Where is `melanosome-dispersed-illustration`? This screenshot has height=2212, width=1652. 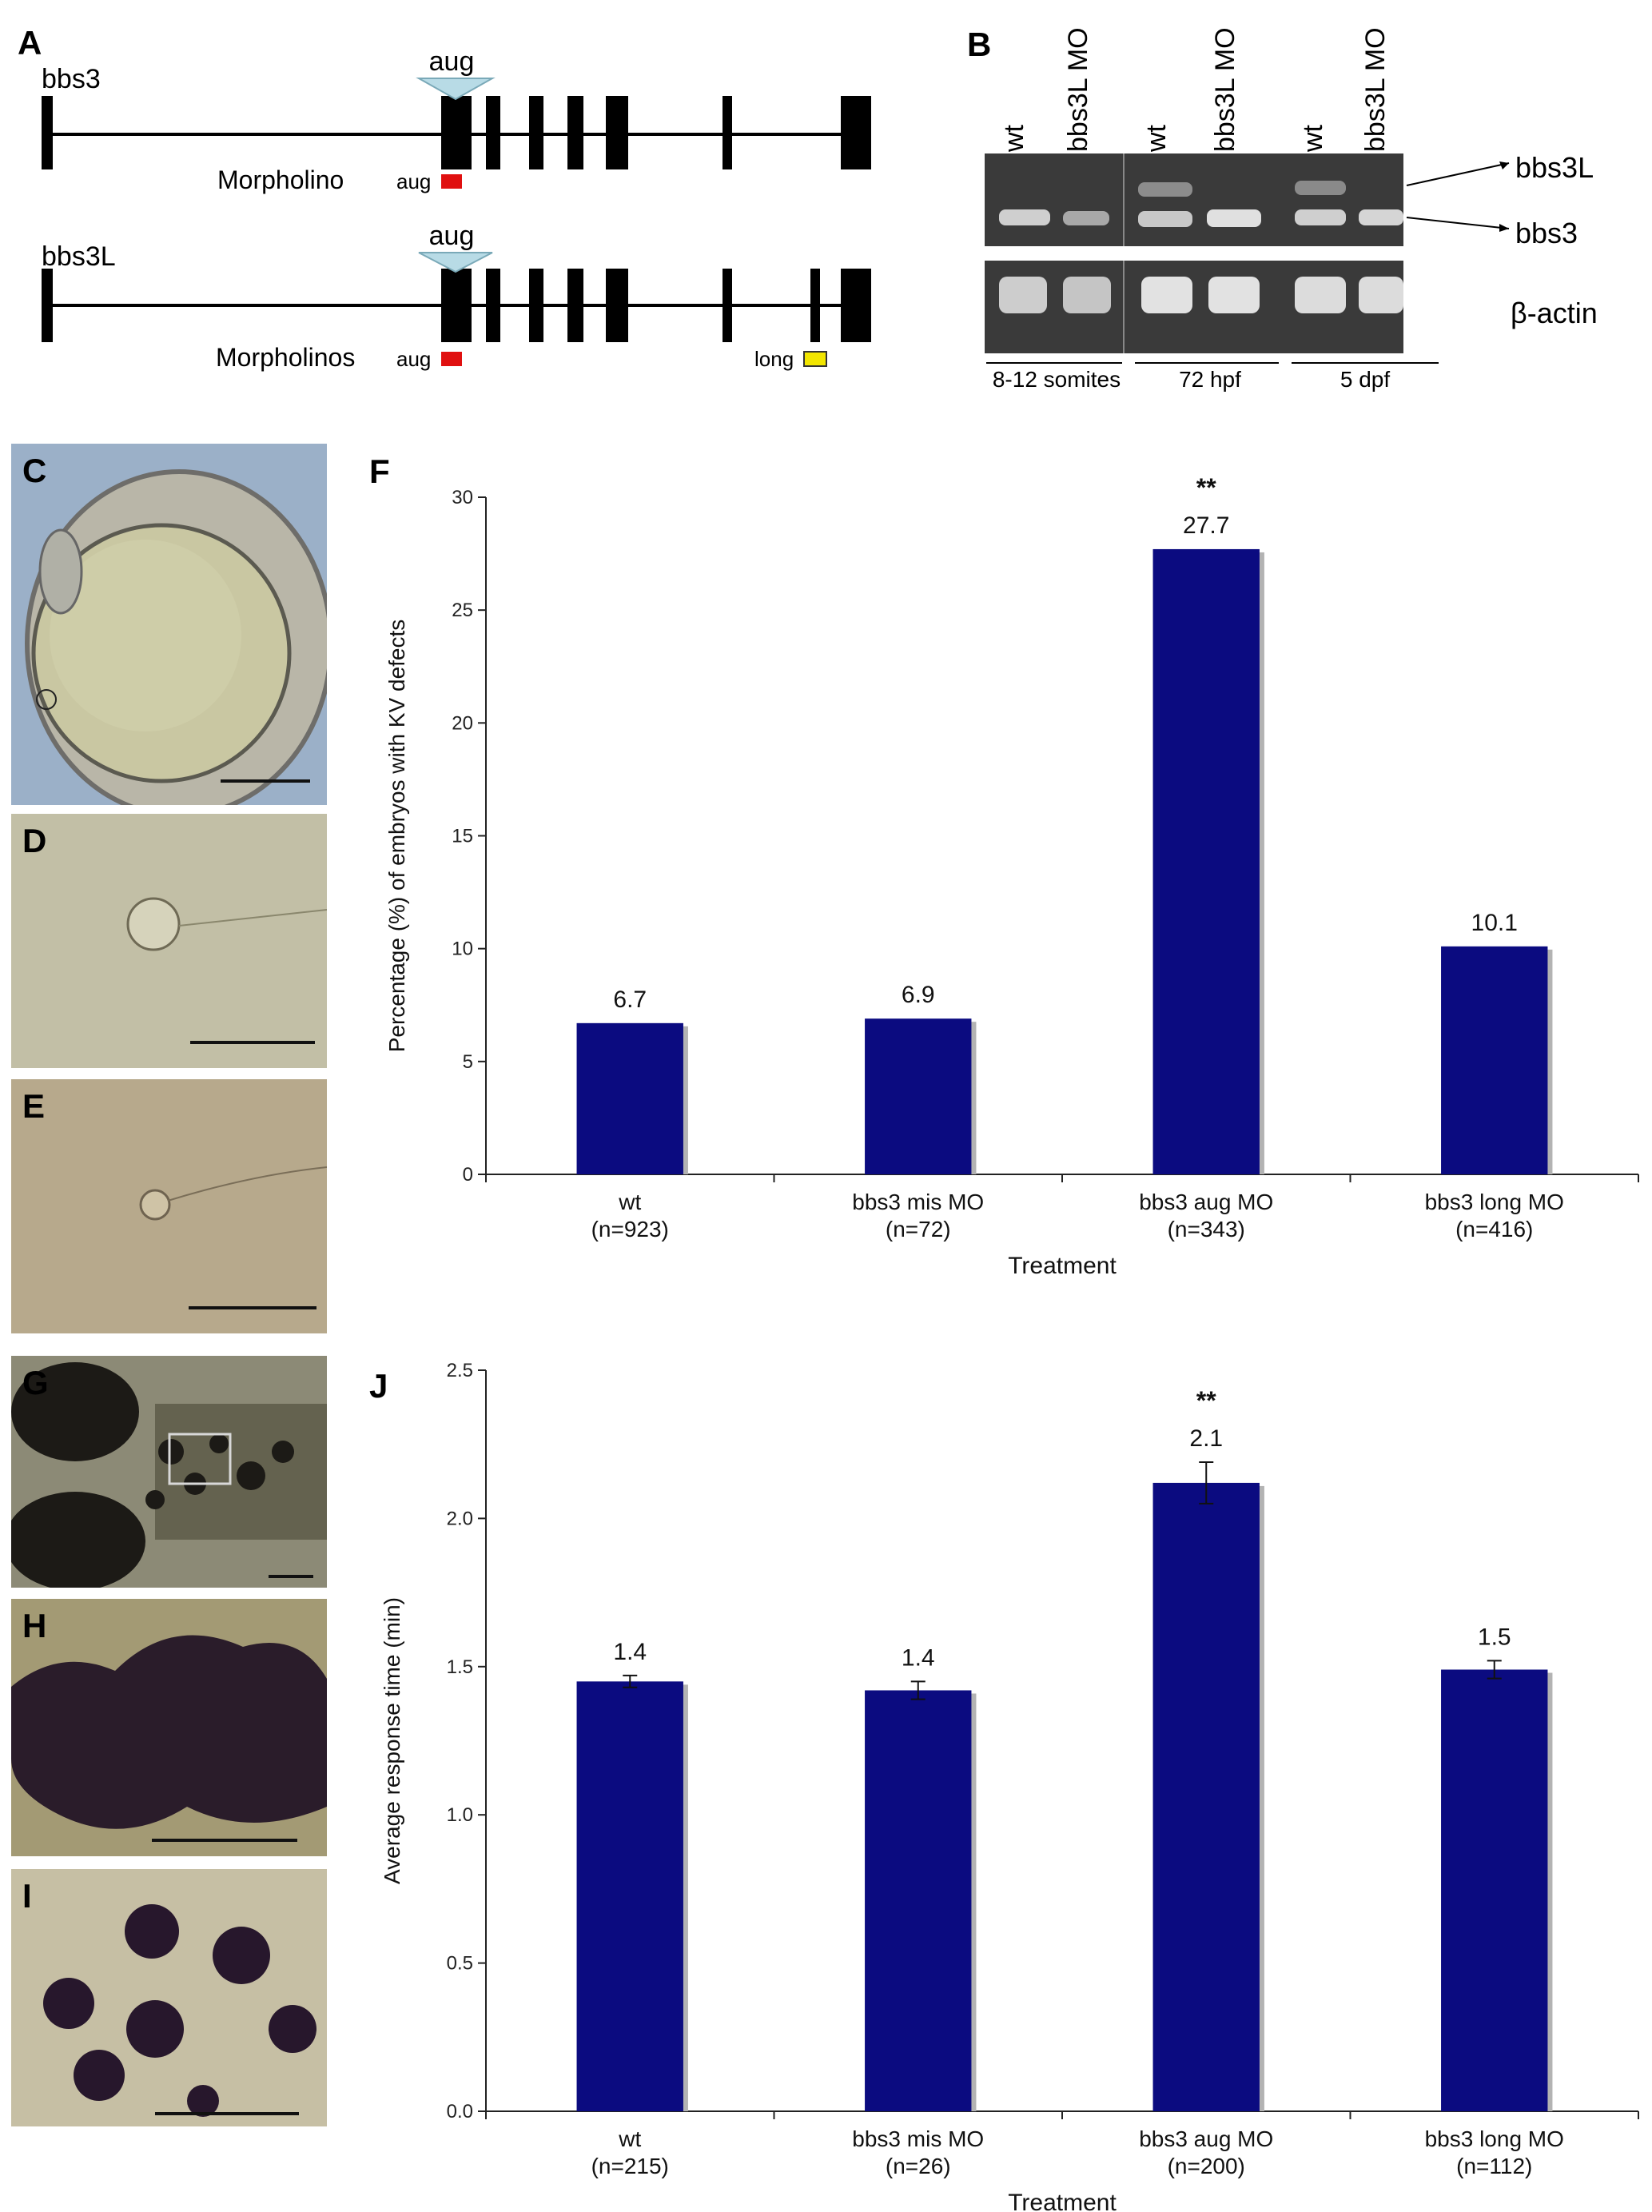
melanosome-dispersed-illustration is located at coordinates (179, 2010).